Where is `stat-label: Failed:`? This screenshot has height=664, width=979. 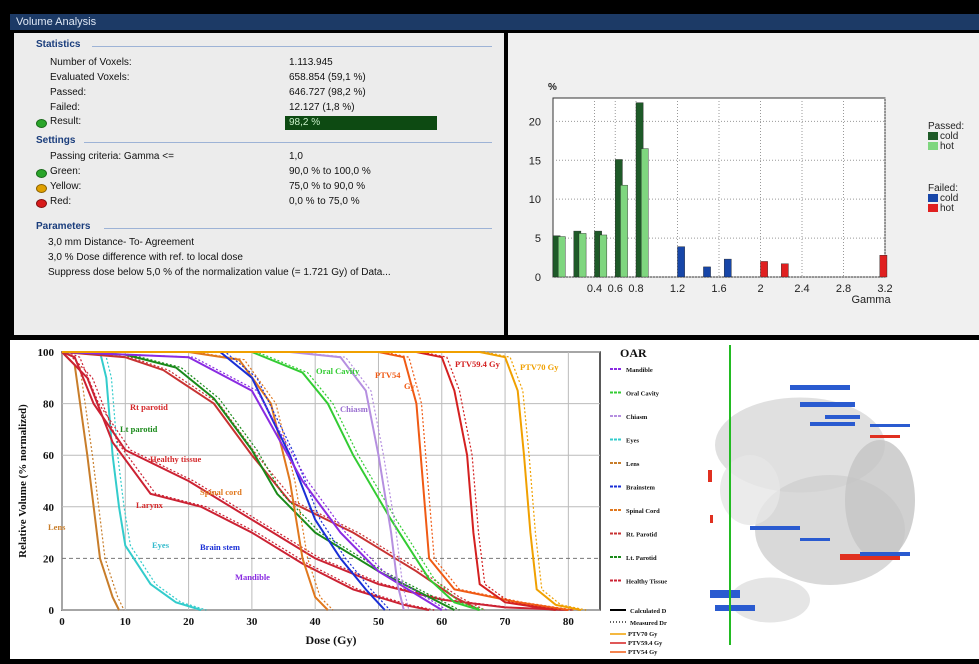
stat-label: Failed: is located at coordinates (65, 107).